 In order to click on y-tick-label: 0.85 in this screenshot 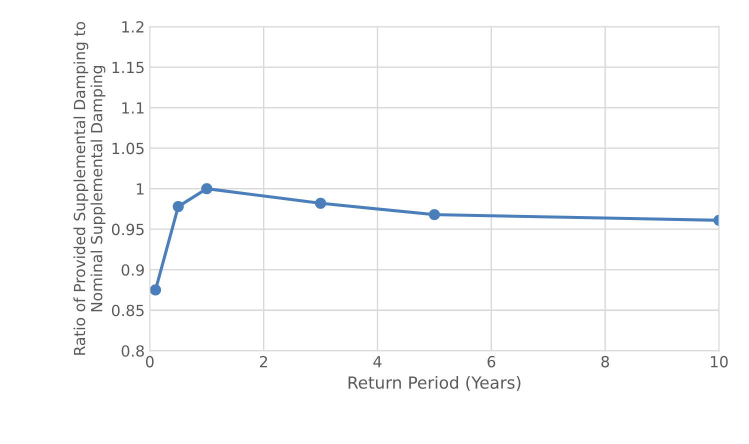, I will do `click(128, 310)`.